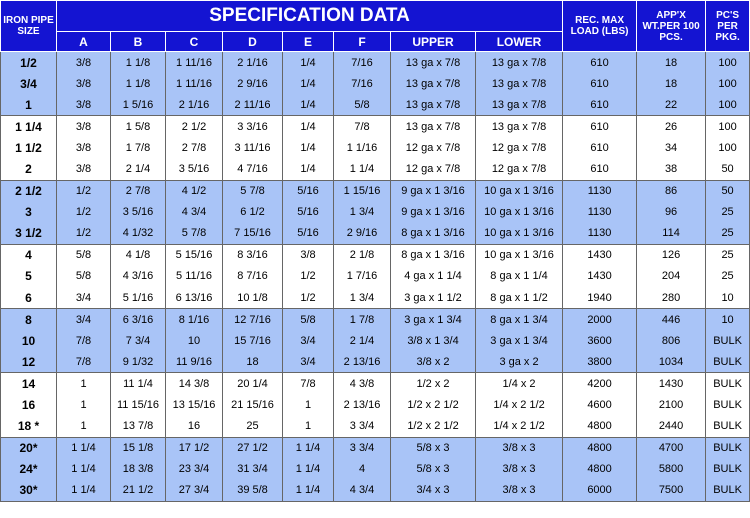  I want to click on data-cell: 1/4, so click(308, 148).